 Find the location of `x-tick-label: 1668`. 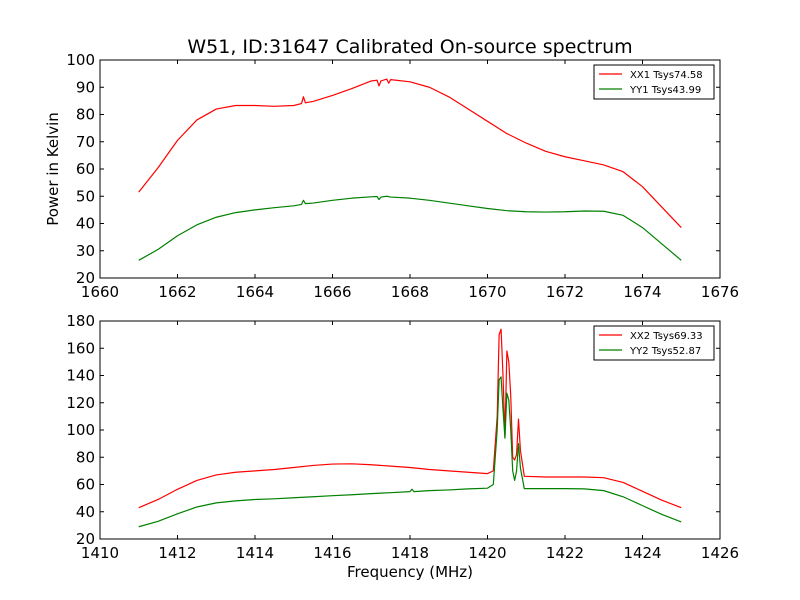

x-tick-label: 1668 is located at coordinates (410, 292).